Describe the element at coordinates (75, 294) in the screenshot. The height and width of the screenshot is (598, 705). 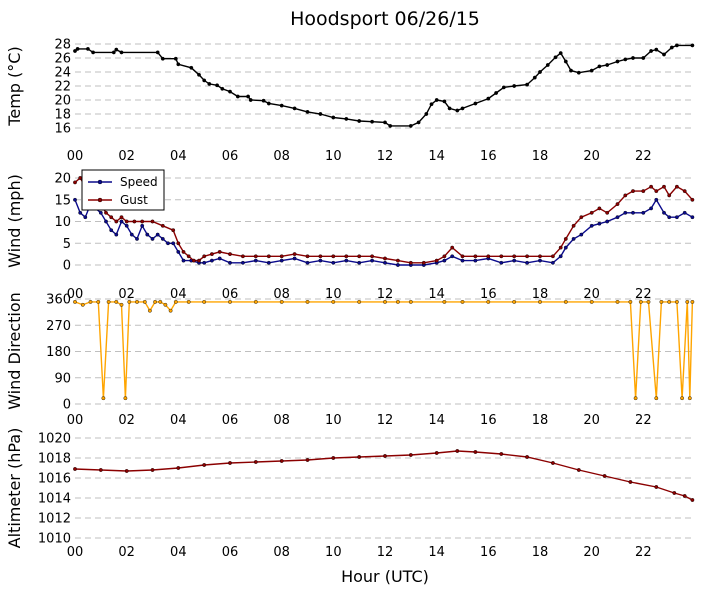
I see `x-tick-label-00: 00` at that location.